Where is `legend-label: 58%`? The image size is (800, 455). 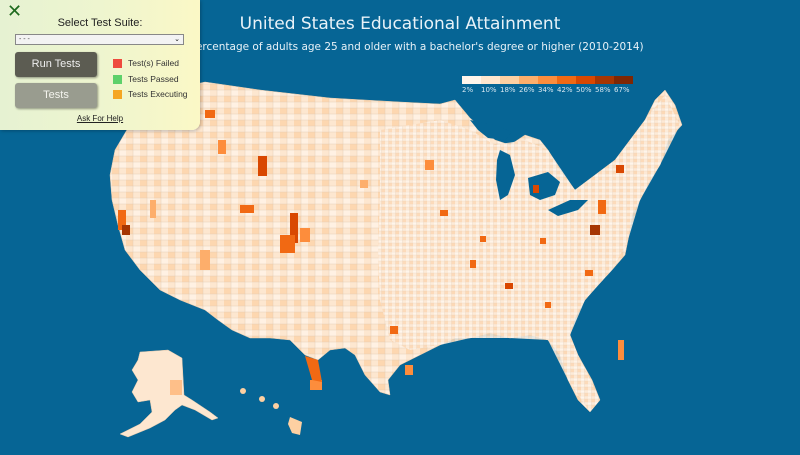 legend-label: 58% is located at coordinates (603, 90).